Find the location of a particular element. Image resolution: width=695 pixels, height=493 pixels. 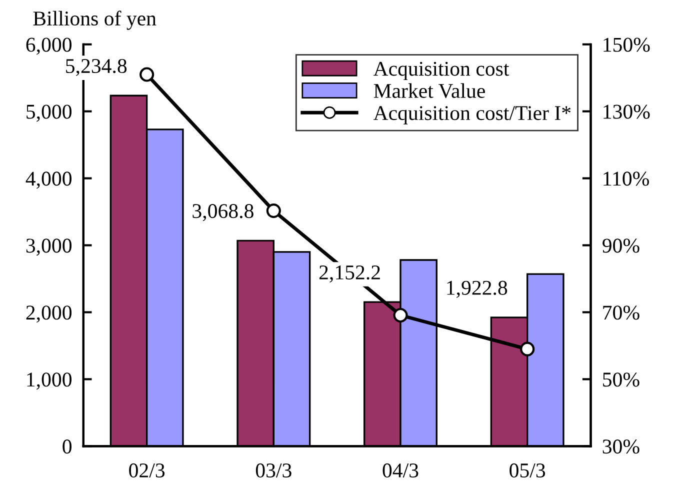

y-tick-label: 6,000 is located at coordinates (49, 46).